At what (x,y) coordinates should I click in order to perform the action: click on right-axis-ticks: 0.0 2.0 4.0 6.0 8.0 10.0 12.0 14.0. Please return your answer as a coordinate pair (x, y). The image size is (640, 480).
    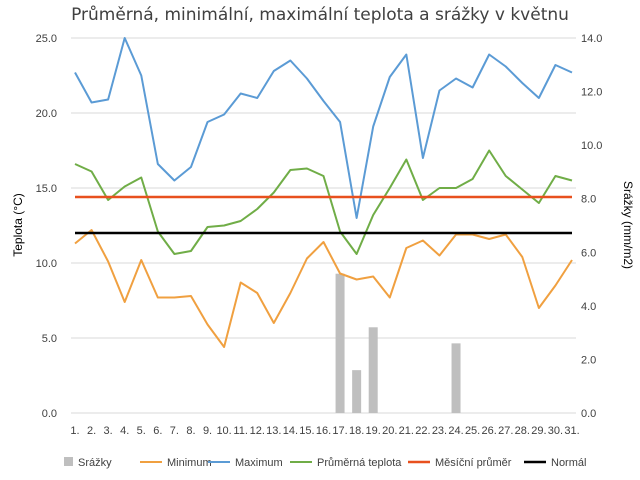
    Looking at the image, I should click on (591, 226).